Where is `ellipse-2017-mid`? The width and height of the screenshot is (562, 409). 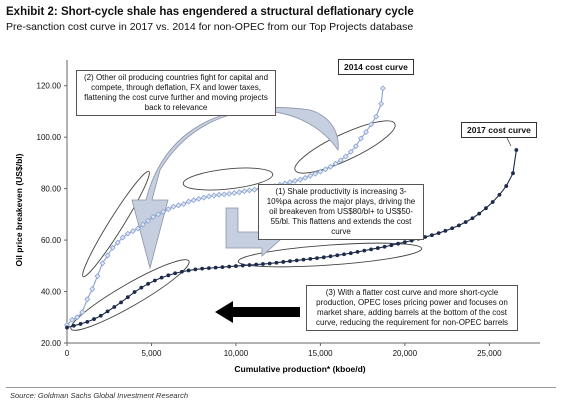
ellipse-2017-mid is located at coordinates (330, 255).